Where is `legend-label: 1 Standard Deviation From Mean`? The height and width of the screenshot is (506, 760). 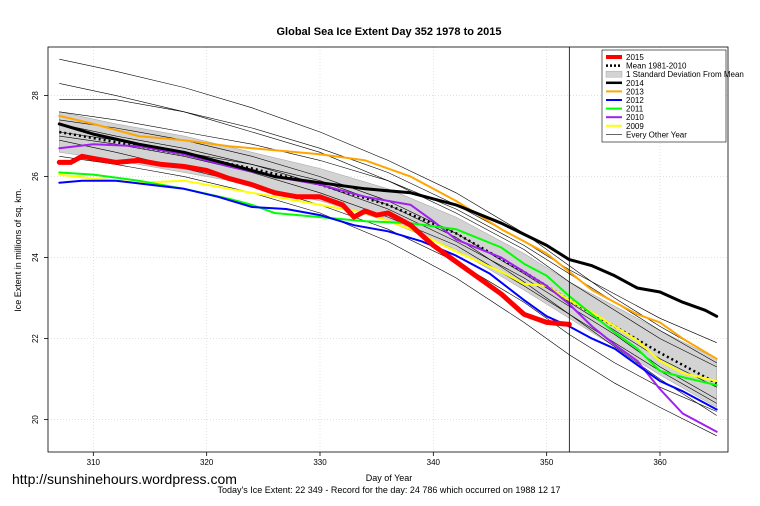
legend-label: 1 Standard Deviation From Mean is located at coordinates (685, 74).